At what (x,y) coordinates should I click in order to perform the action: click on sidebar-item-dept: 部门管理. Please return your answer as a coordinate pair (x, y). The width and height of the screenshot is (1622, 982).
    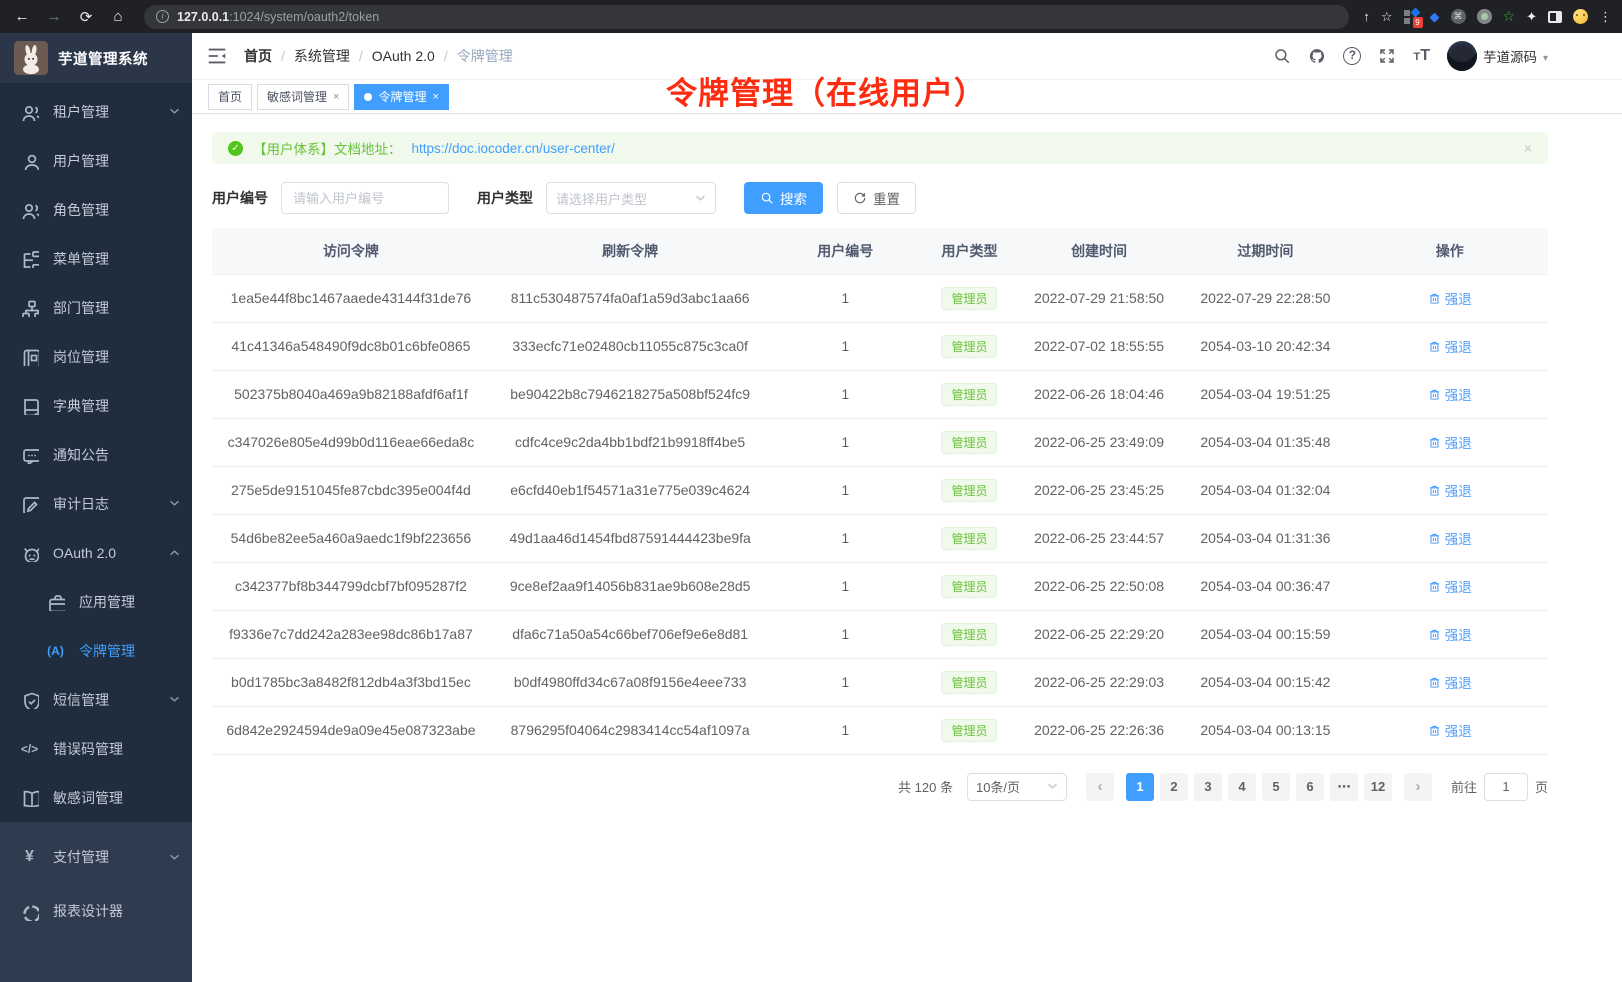
    Looking at the image, I should click on (96, 307).